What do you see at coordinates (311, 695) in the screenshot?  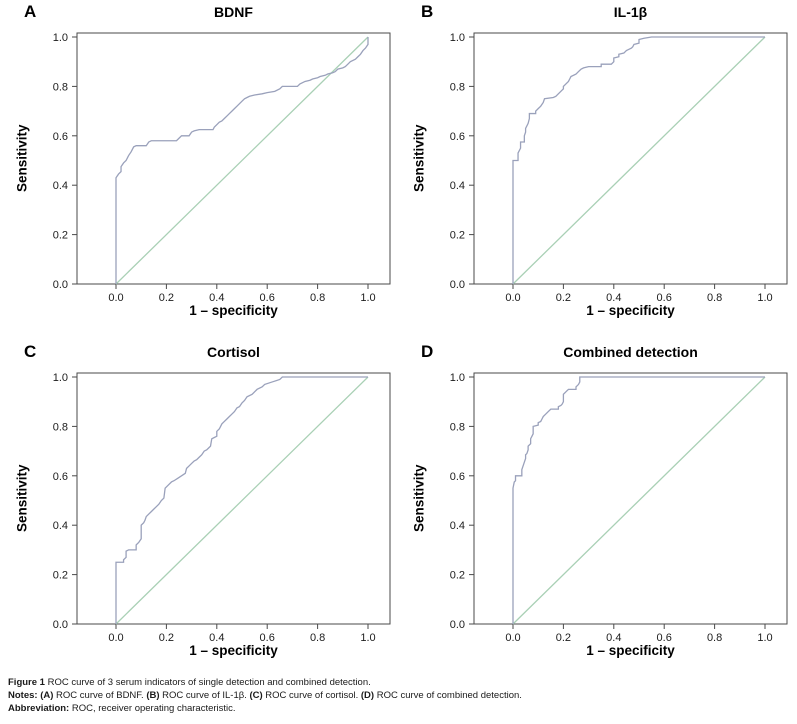 I see `caption-text: ROC curve of cortisol.` at bounding box center [311, 695].